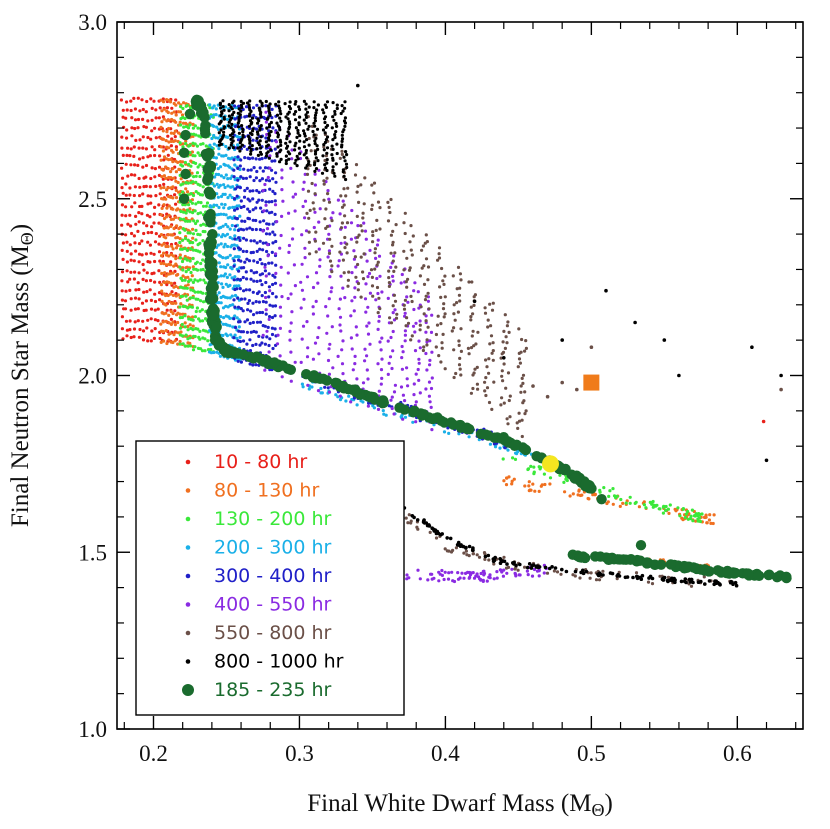  Describe the element at coordinates (260, 462) in the screenshot. I see `legend-label: 10 - 80 hr` at that location.